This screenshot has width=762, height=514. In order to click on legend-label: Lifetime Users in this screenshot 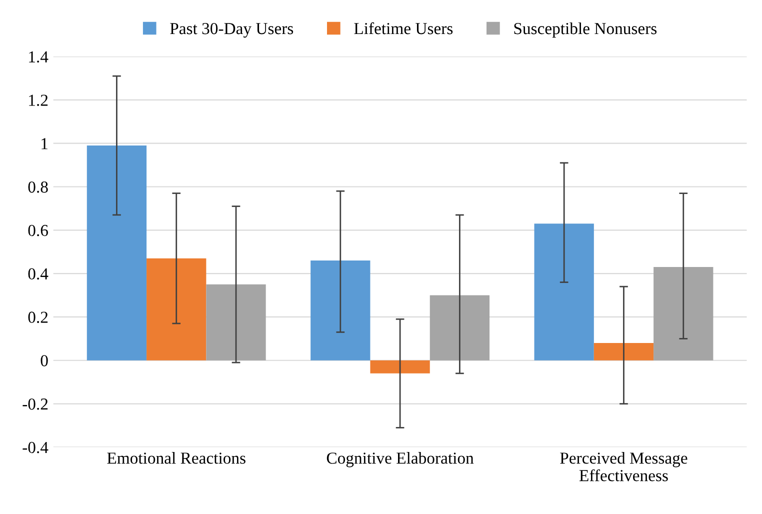, I will do `click(403, 28)`.